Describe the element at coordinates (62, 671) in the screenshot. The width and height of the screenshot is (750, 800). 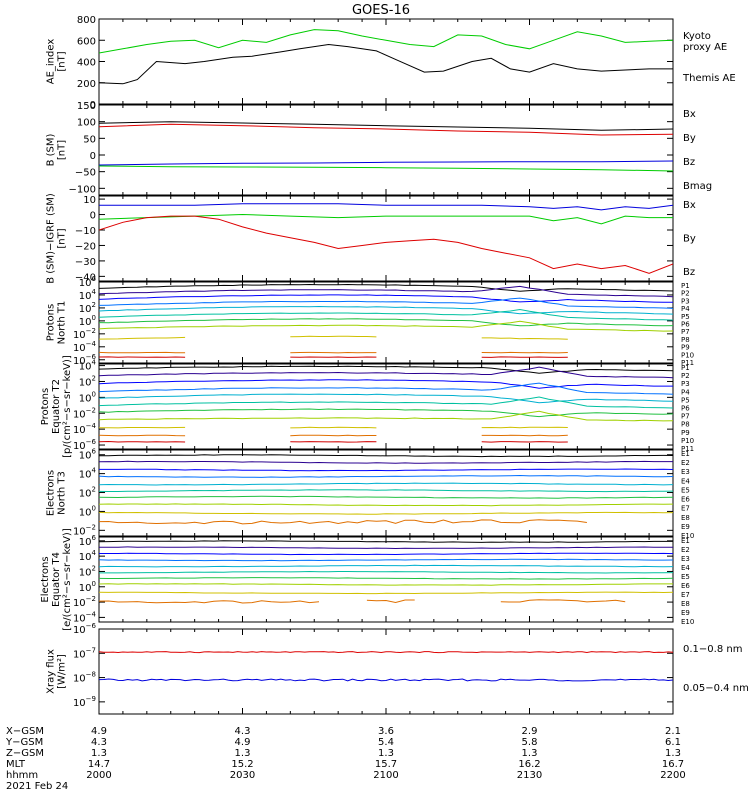
I see `y-axis-label: [W/m²]` at that location.